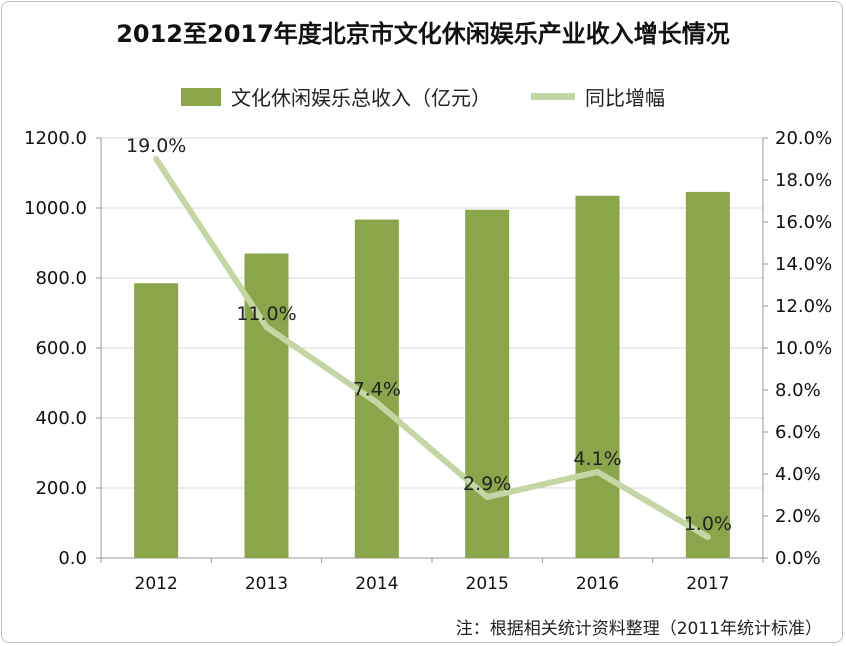  What do you see at coordinates (798, 432) in the screenshot?
I see `y2-tick-label: 6.0%` at bounding box center [798, 432].